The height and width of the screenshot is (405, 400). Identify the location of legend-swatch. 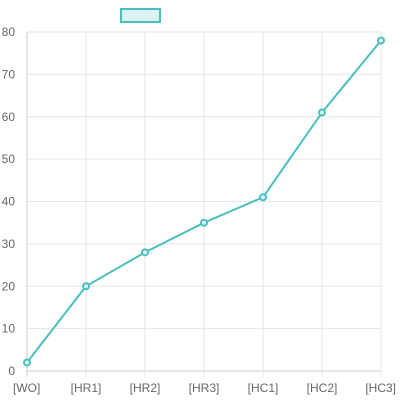
(140, 15).